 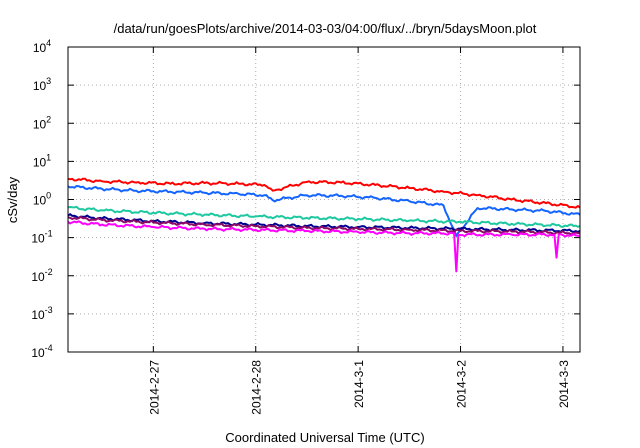 What do you see at coordinates (462, 384) in the screenshot?
I see `x-tick-label: 2014-3-2` at bounding box center [462, 384].